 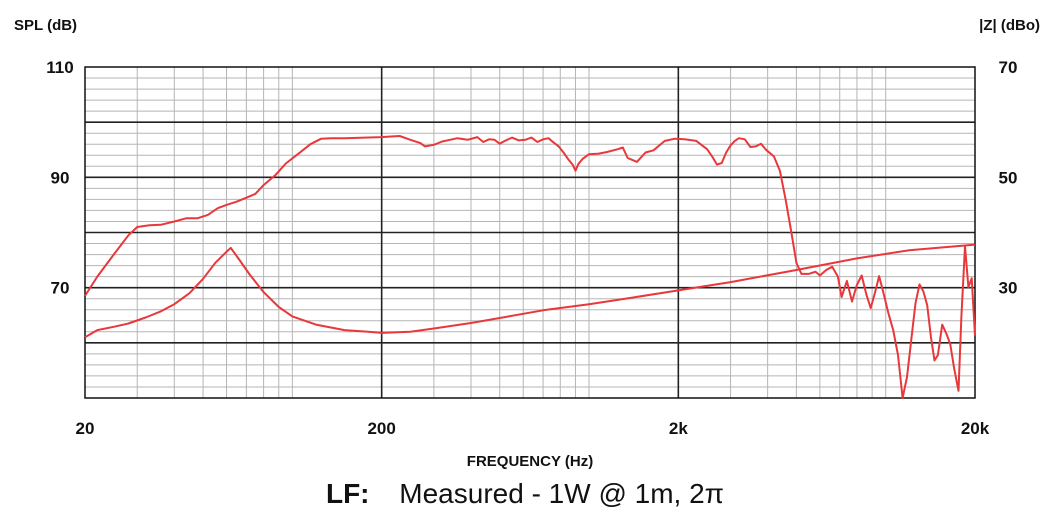 I want to click on chart-caption: LF: Measured - 1W @ 1m, 2π, so click(x=525, y=494).